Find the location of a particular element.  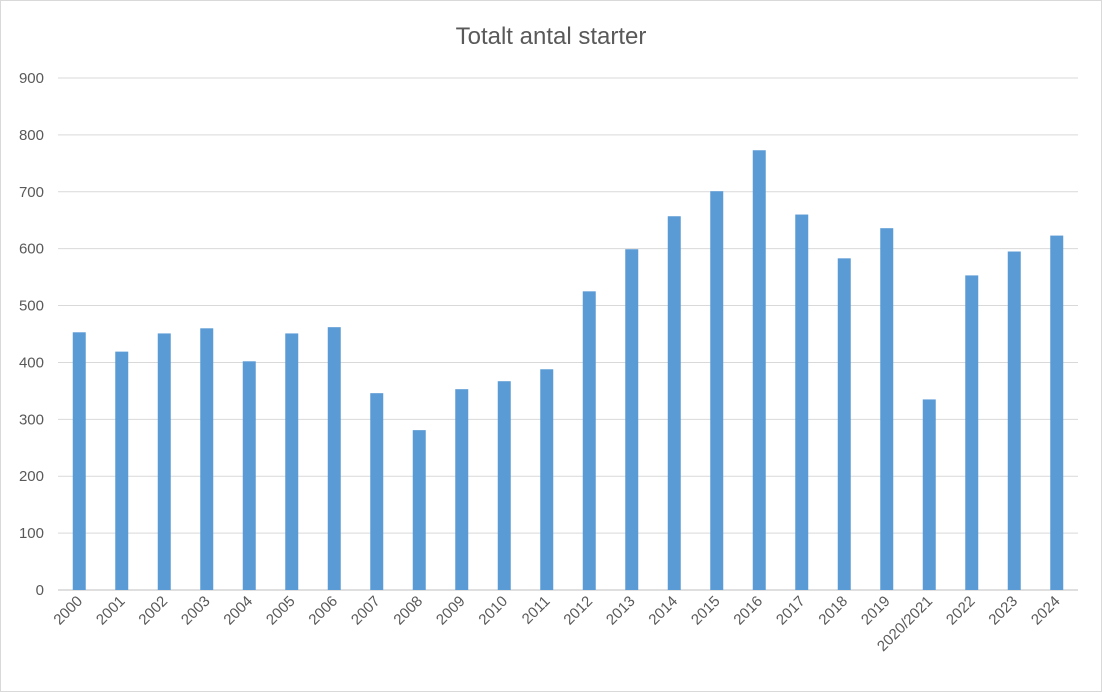

x-tick-label: 2019 is located at coordinates (876, 611).